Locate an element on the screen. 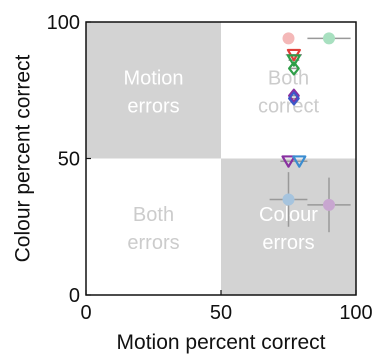 This screenshot has width=380, height=358. y-tick-label: 50 is located at coordinates (69, 160).